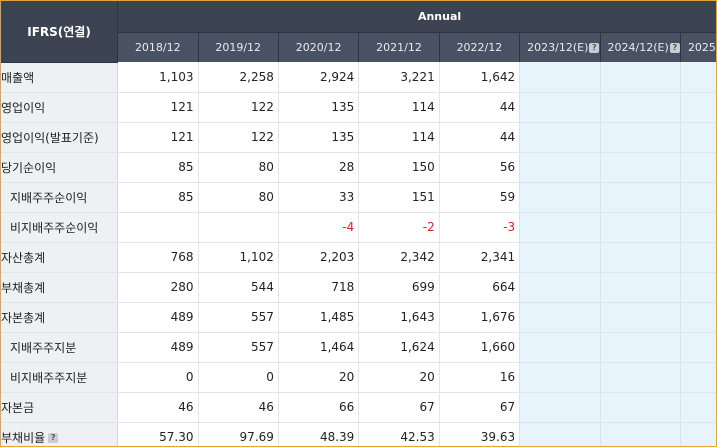 Image resolution: width=717 pixels, height=447 pixels. I want to click on year-label: 2021/12, so click(399, 47).